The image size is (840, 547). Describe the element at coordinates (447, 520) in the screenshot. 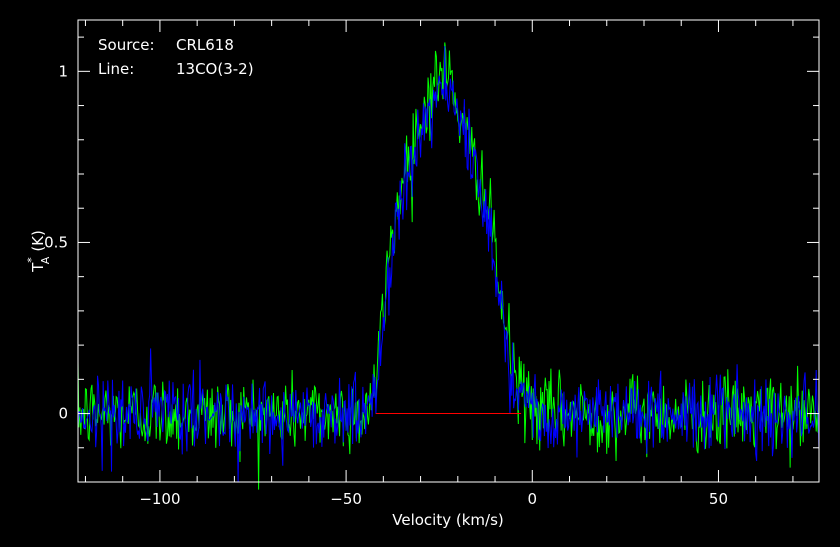

I see `x-axis-label: Velocity (km/s)` at that location.